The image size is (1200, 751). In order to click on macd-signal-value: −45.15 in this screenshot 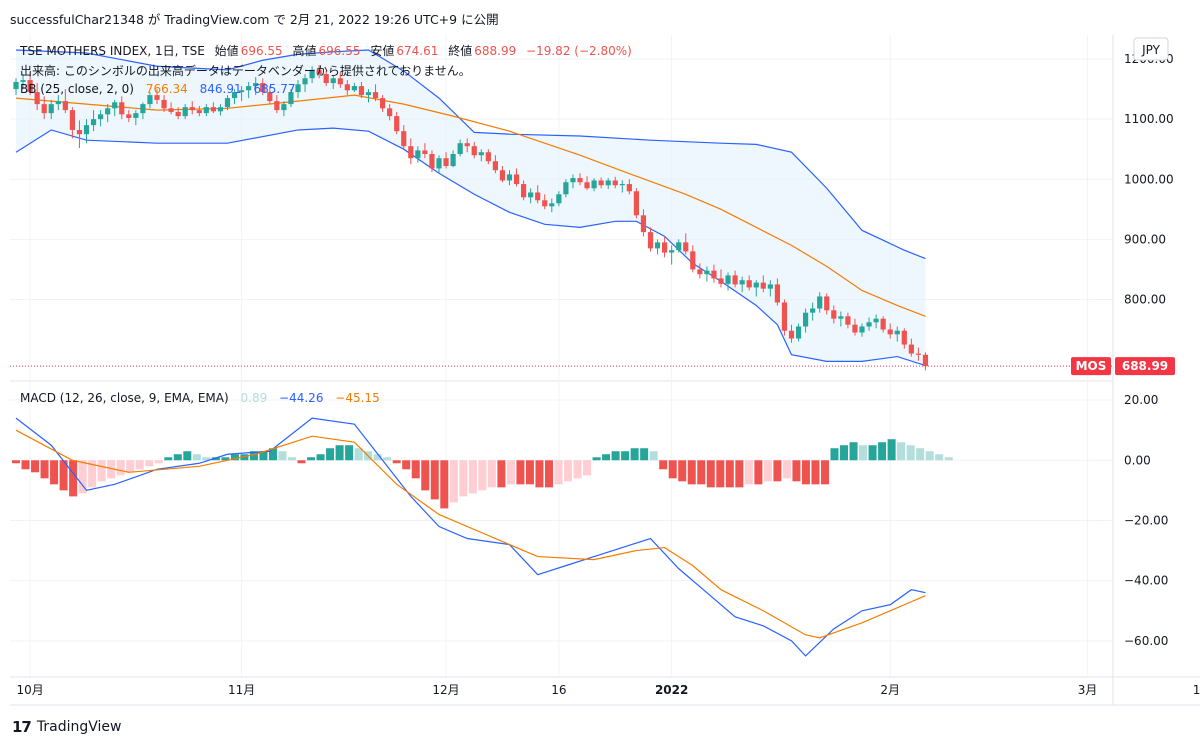, I will do `click(357, 398)`.